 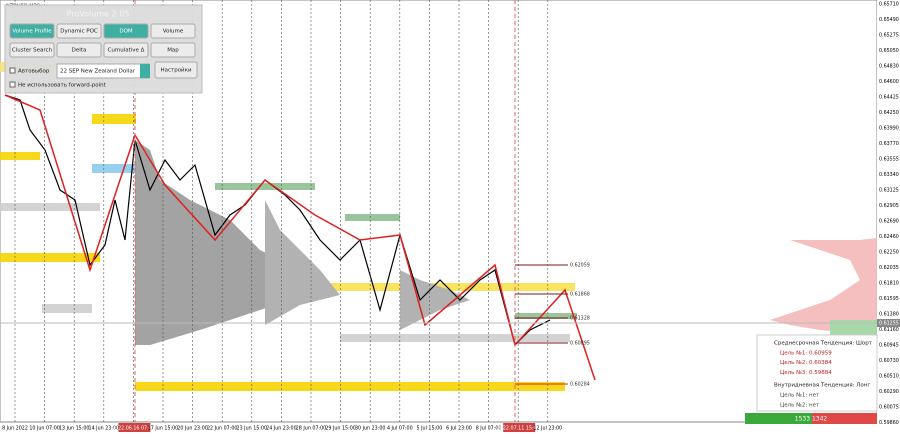 What do you see at coordinates (889, 315) in the screenshot?
I see `price-label: 0.61380` at bounding box center [889, 315].